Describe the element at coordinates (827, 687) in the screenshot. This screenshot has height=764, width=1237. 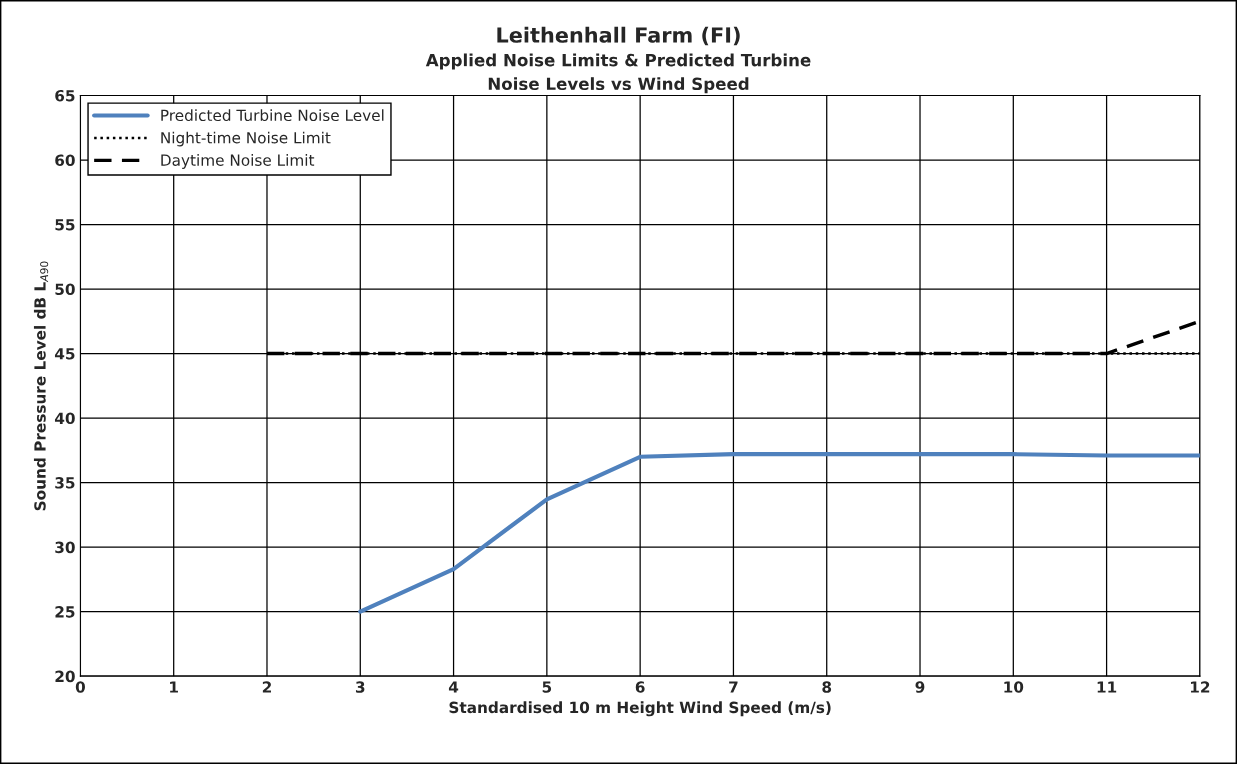
I see `x-tick-label: 8` at that location.